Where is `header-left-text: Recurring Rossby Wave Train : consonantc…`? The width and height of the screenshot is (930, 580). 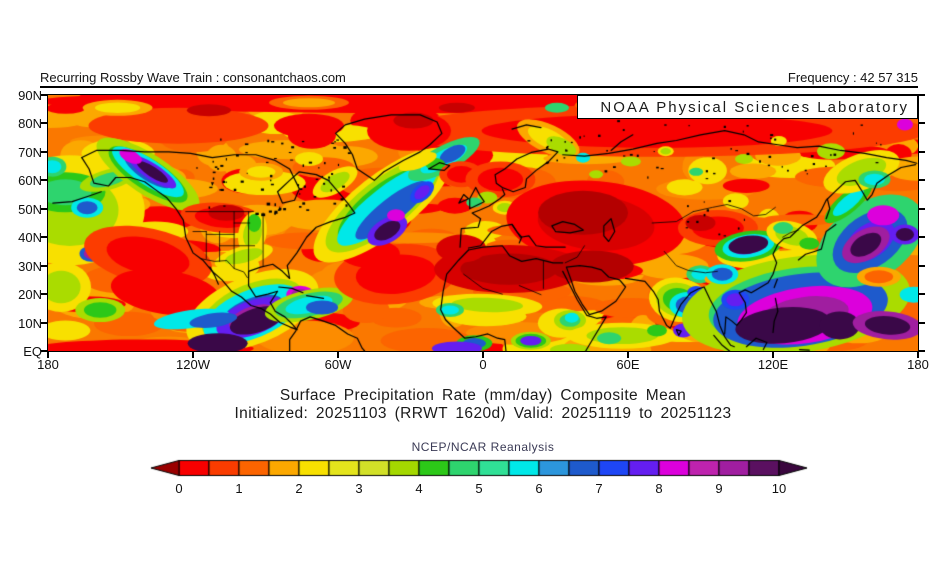 header-left-text: Recurring Rossby Wave Train : consonantc… is located at coordinates (193, 77).